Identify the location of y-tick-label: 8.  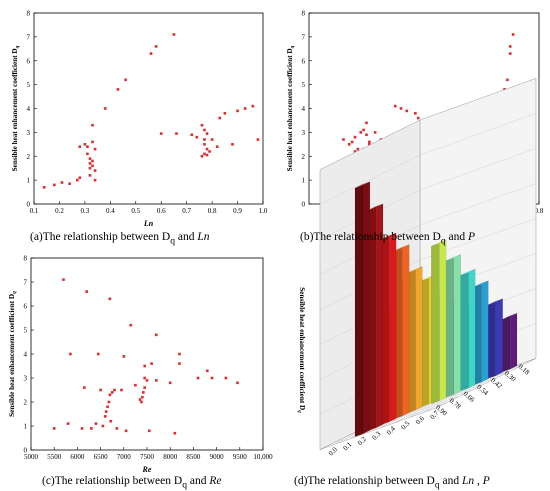
(26, 259).